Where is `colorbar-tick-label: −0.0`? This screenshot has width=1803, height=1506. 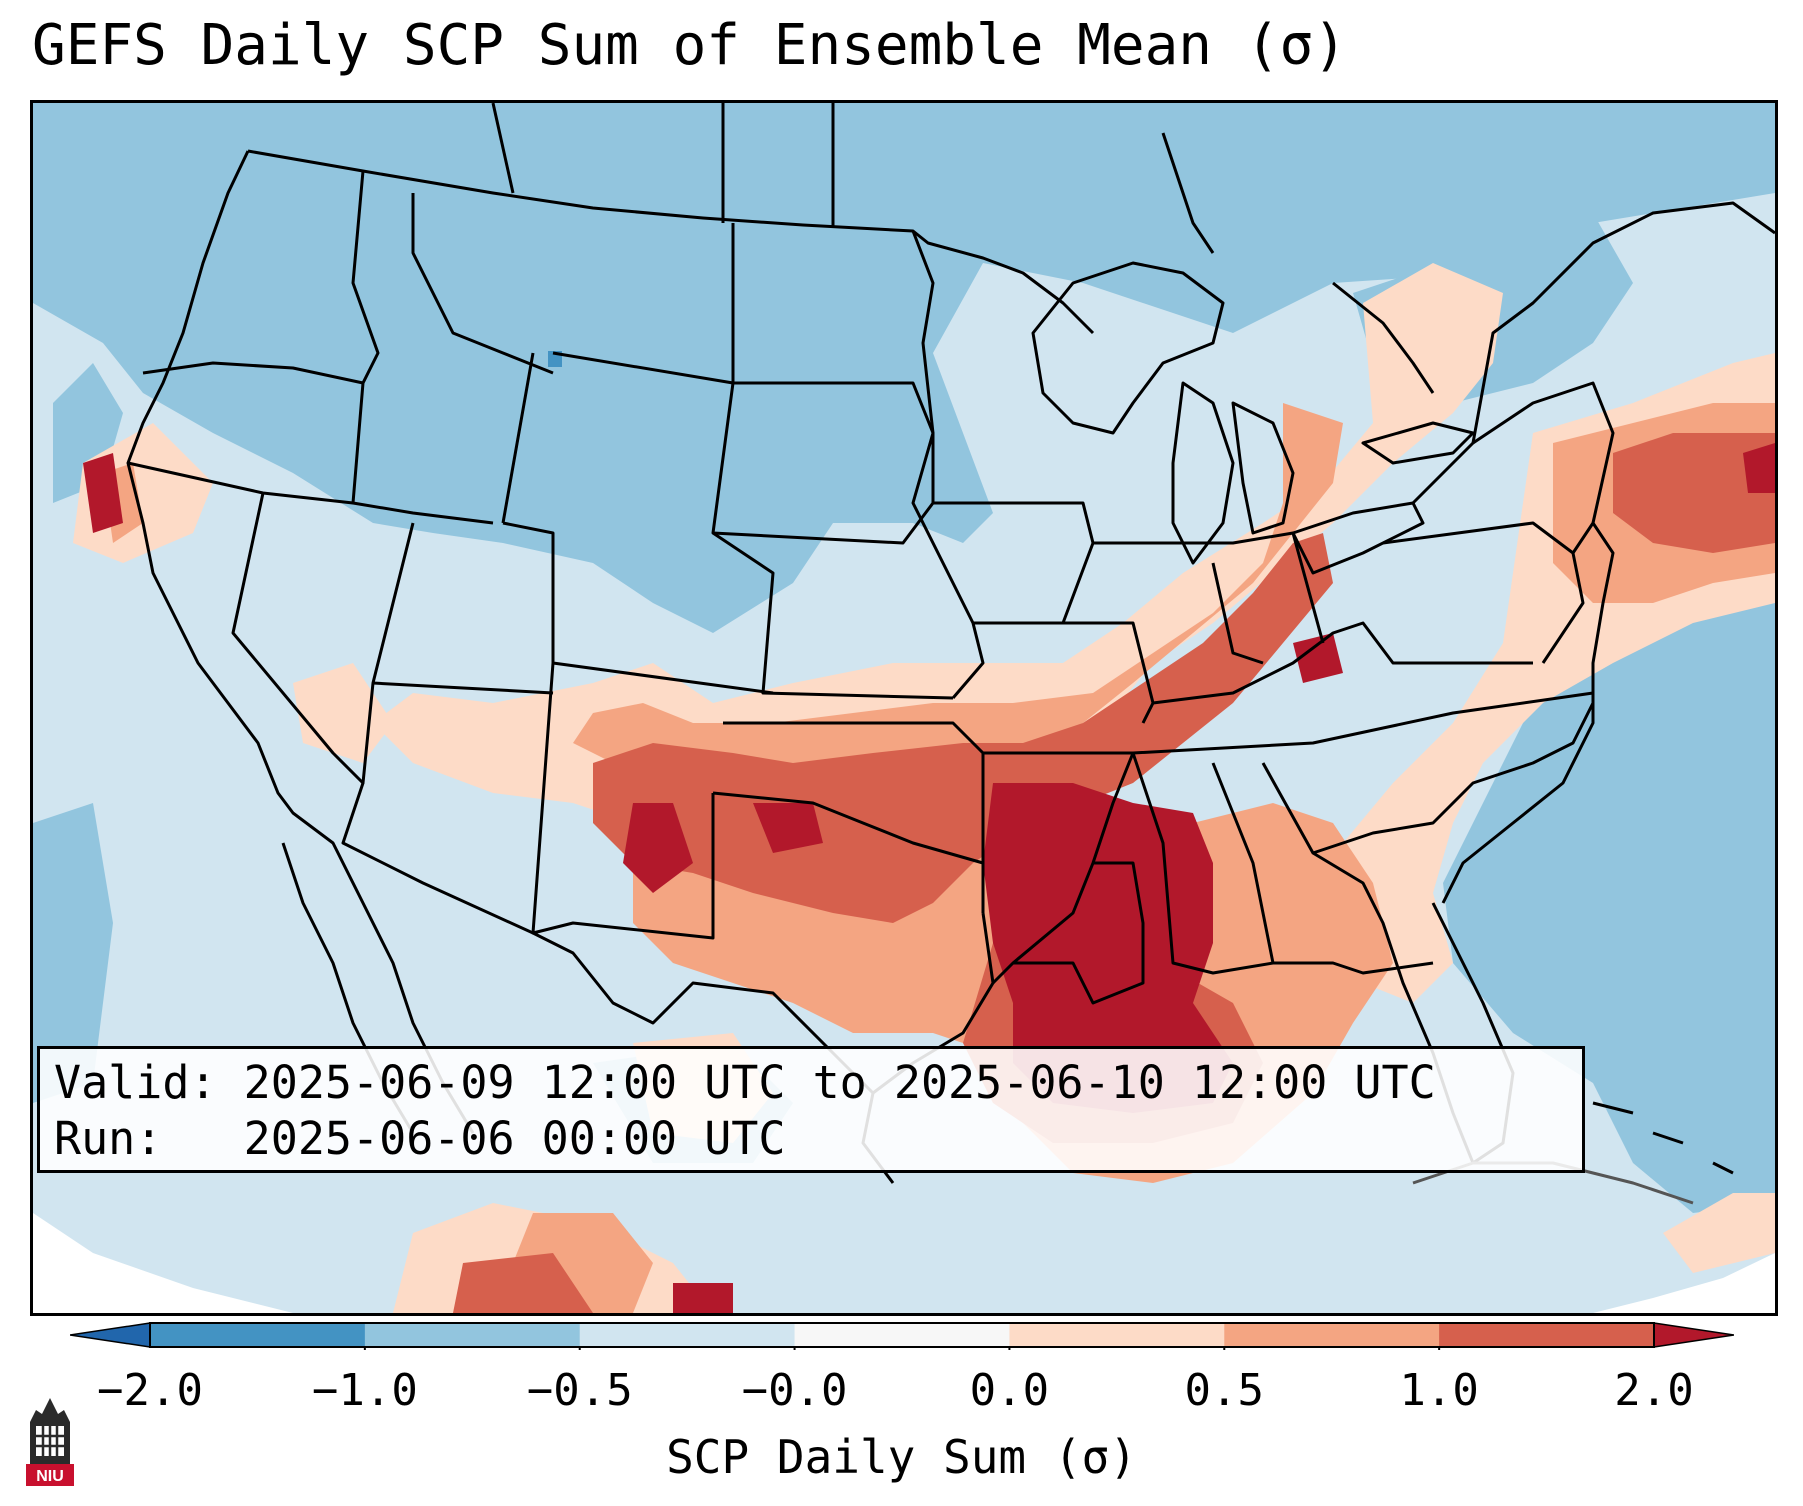
colorbar-tick-label: −0.0 is located at coordinates (794, 1390).